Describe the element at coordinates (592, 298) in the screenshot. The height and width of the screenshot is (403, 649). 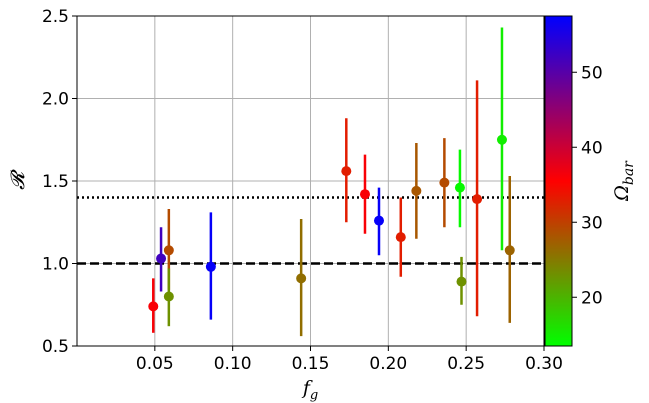
I see `colorbar-tick-label: 20` at that location.